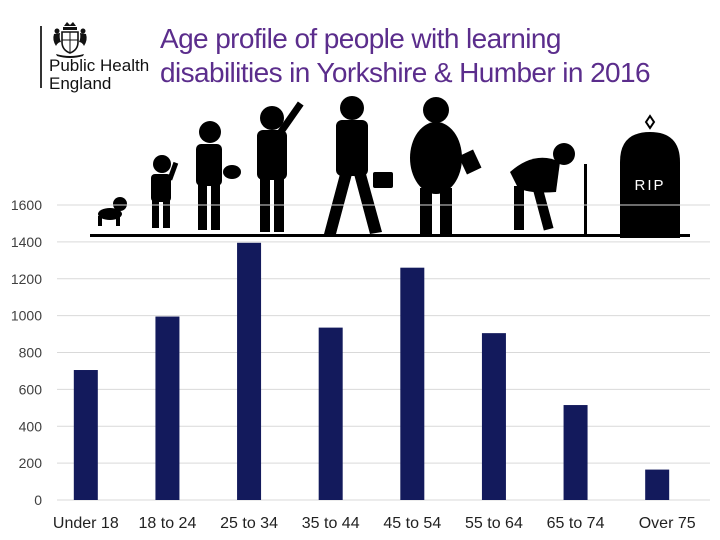  I want to click on x-tick-label: 18 to 24, so click(168, 523).